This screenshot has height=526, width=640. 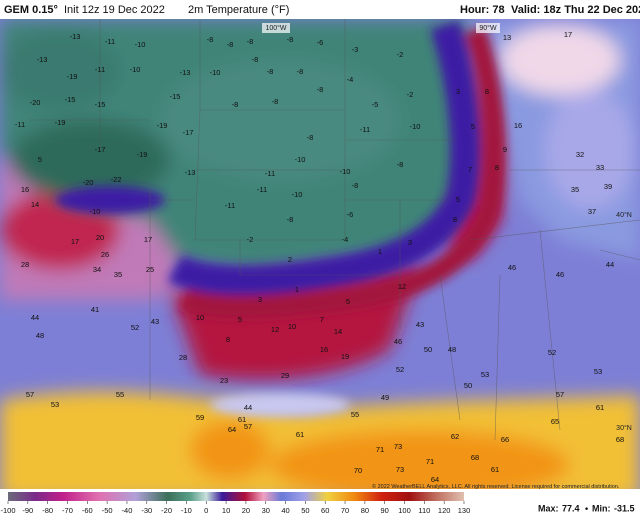 What do you see at coordinates (355, 49) in the screenshot?
I see `station-value: -3` at bounding box center [355, 49].